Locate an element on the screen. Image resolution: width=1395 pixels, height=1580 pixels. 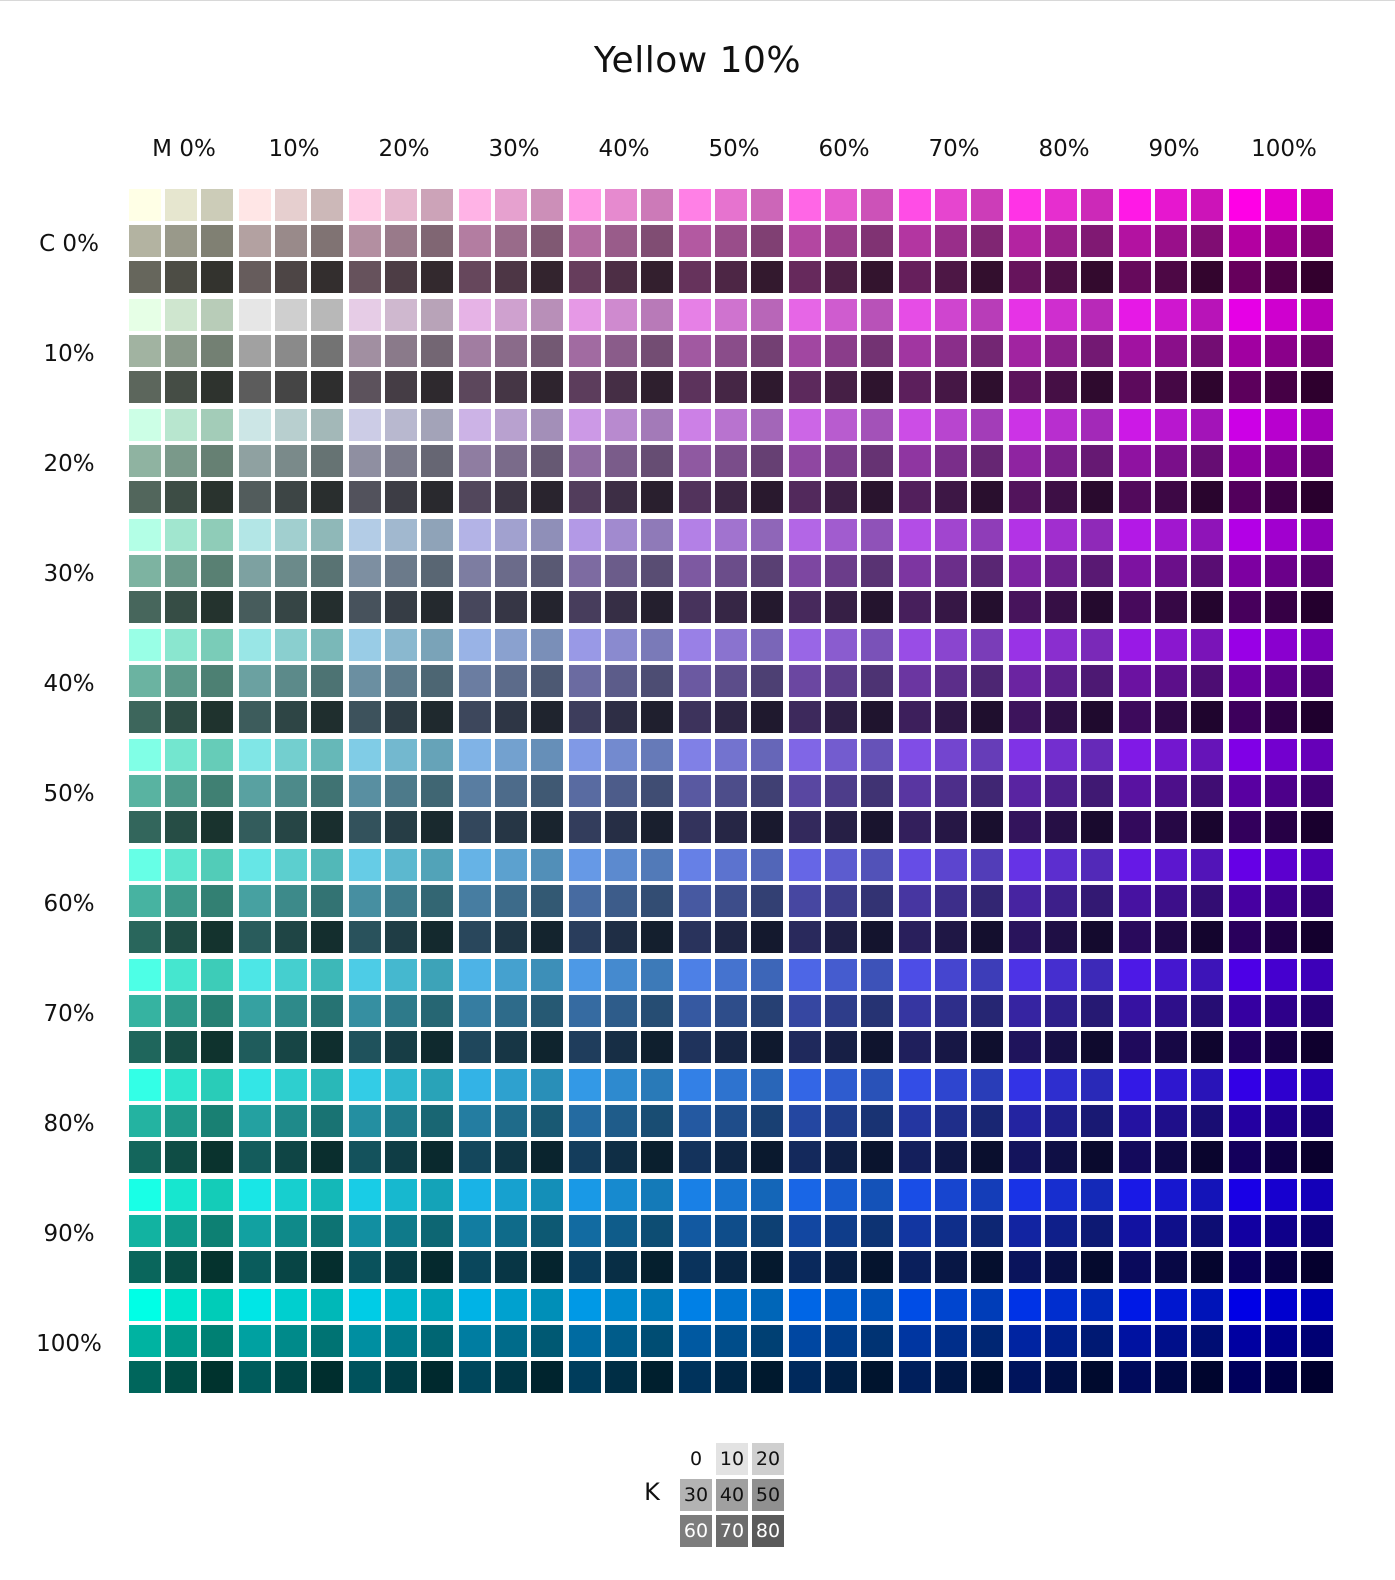
page-title: Yellow 10% is located at coordinates (697, 60).